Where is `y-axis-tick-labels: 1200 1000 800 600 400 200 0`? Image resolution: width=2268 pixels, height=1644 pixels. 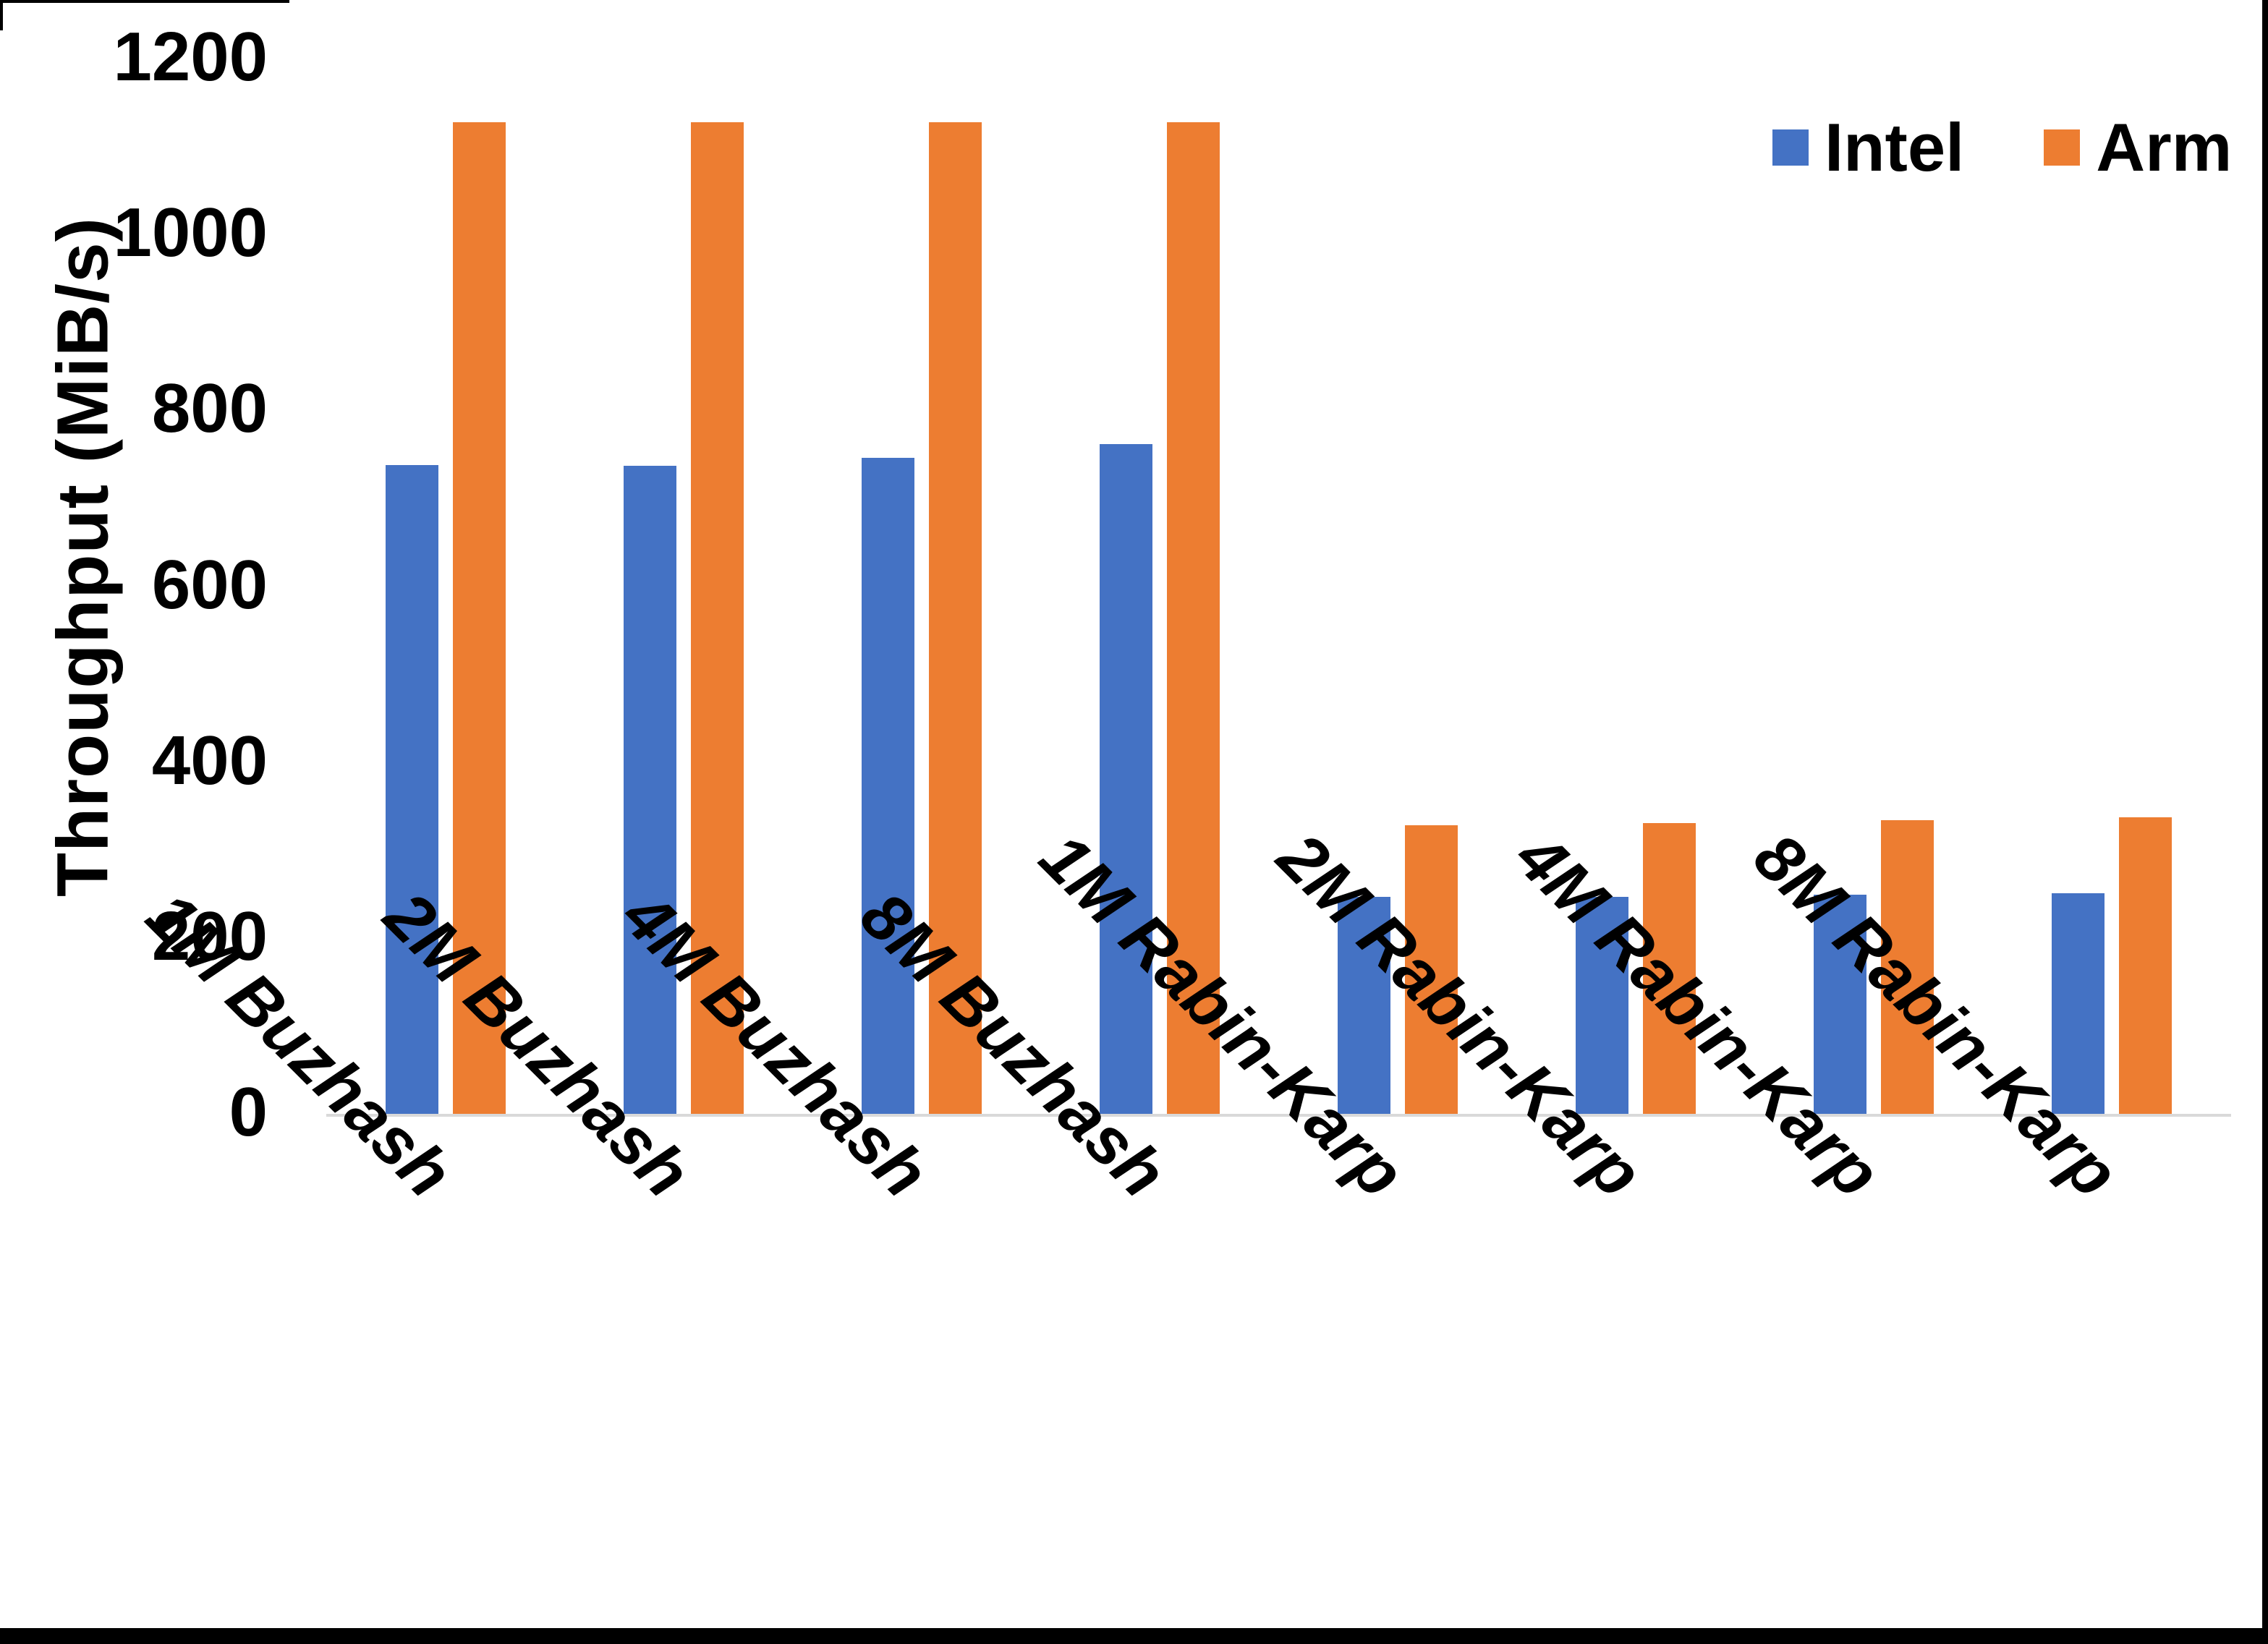
y-axis-tick-labels: 1200 1000 800 600 400 200 0 is located at coordinates (134, 822).